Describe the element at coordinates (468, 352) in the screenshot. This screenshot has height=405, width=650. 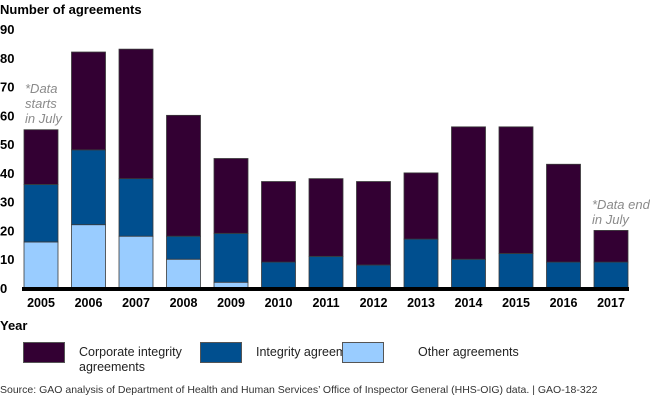
I see `legend-label-other: Other agreements` at that location.